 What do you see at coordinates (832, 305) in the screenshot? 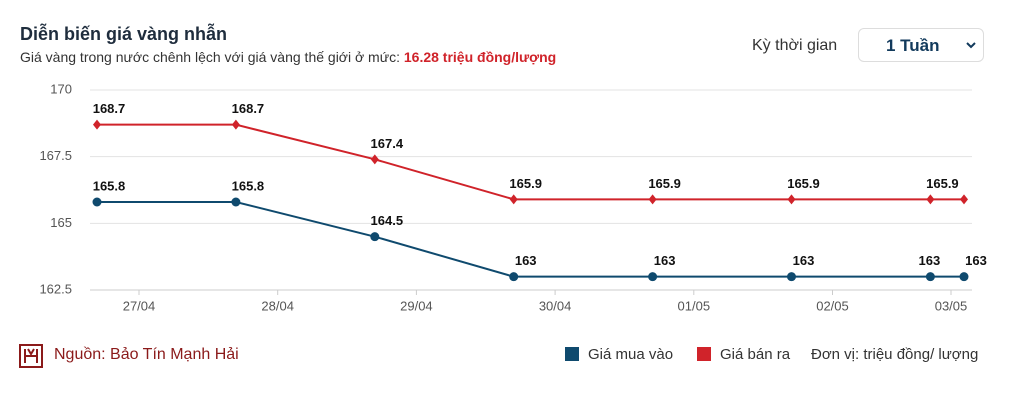
I see `x-tick-label: 02/05` at bounding box center [832, 305].